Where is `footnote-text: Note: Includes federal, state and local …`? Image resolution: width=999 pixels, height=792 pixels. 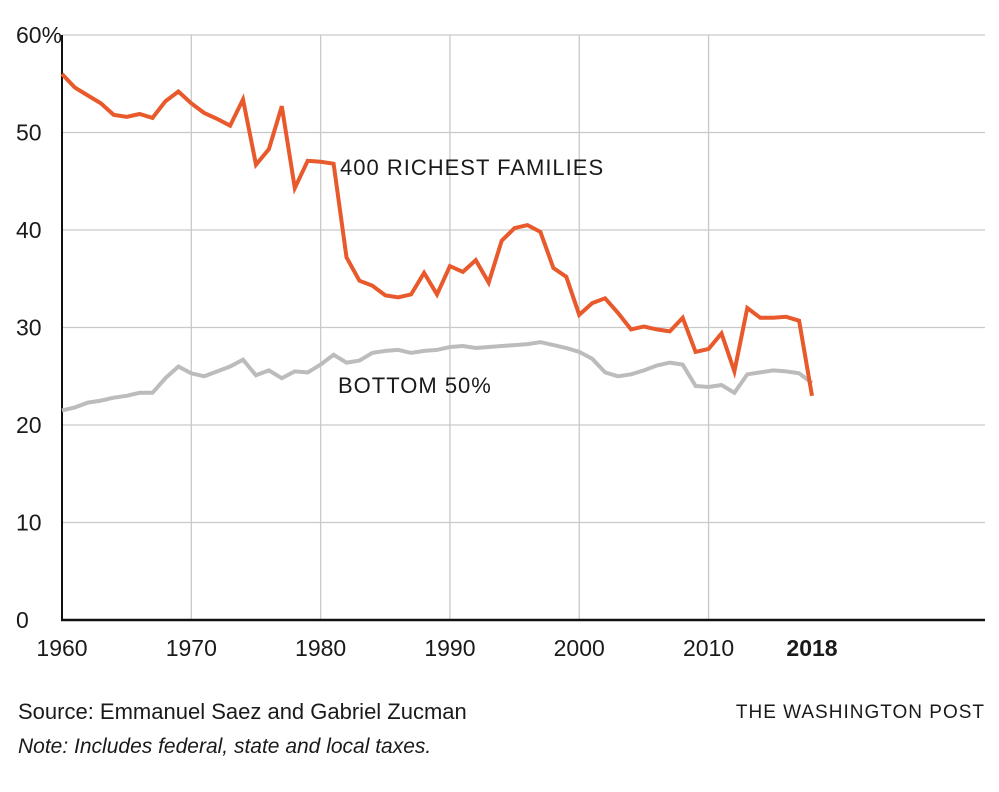 footnote-text: Note: Includes federal, state and local … is located at coordinates (225, 746).